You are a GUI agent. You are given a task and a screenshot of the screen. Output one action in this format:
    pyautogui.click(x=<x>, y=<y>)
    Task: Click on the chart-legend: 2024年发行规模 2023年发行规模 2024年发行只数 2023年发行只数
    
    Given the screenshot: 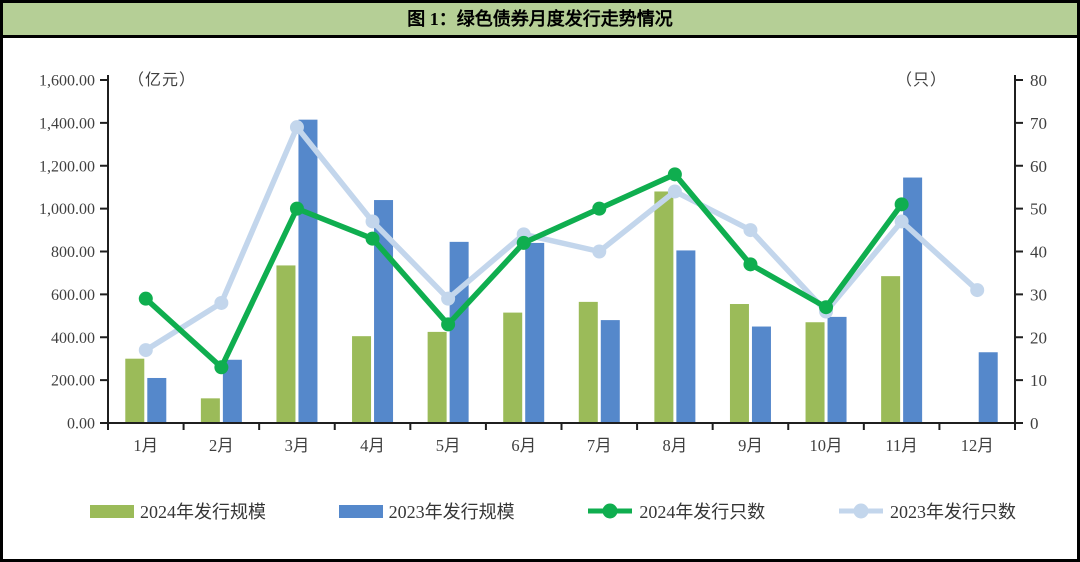 What is the action you would take?
    pyautogui.click(x=540, y=511)
    